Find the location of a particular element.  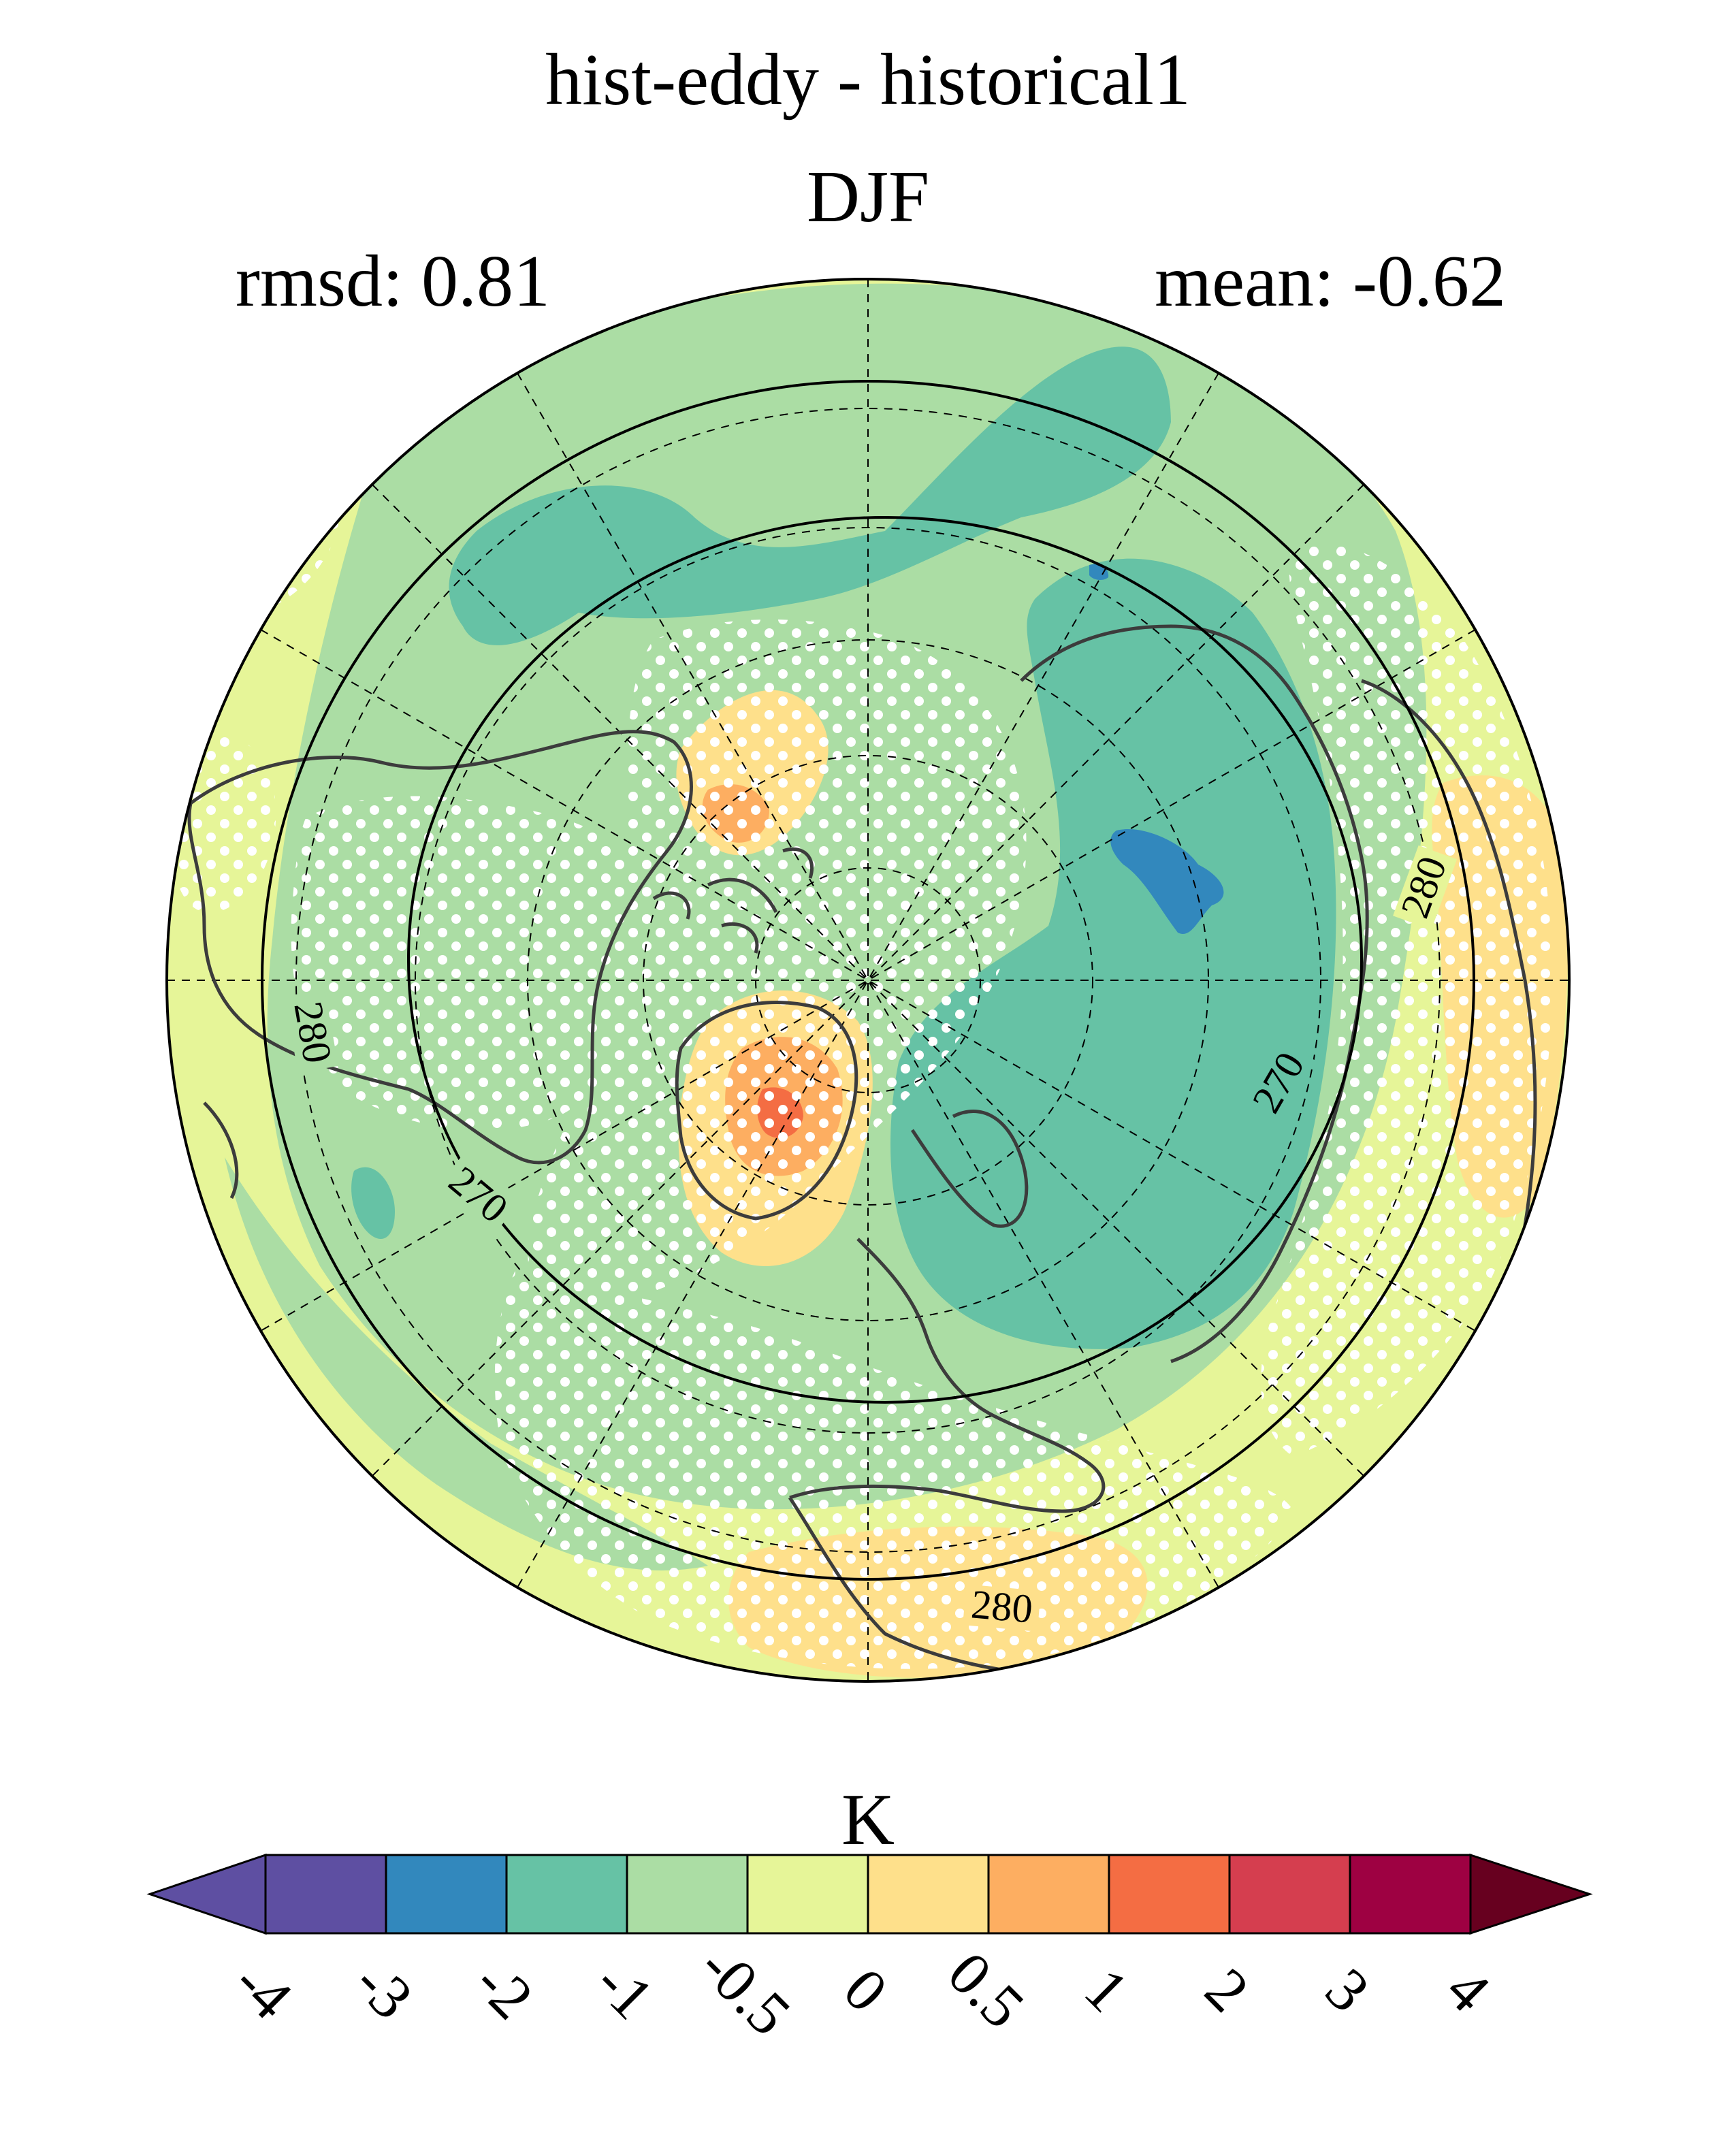

colorbar-tick-label: 0.5 is located at coordinates (986, 1990).